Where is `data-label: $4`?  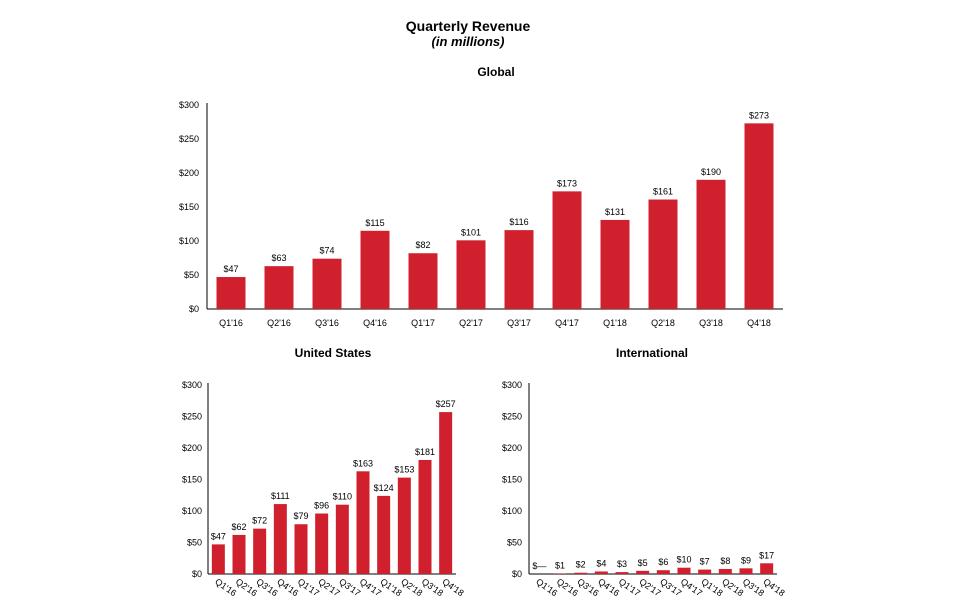 data-label: $4 is located at coordinates (601, 563).